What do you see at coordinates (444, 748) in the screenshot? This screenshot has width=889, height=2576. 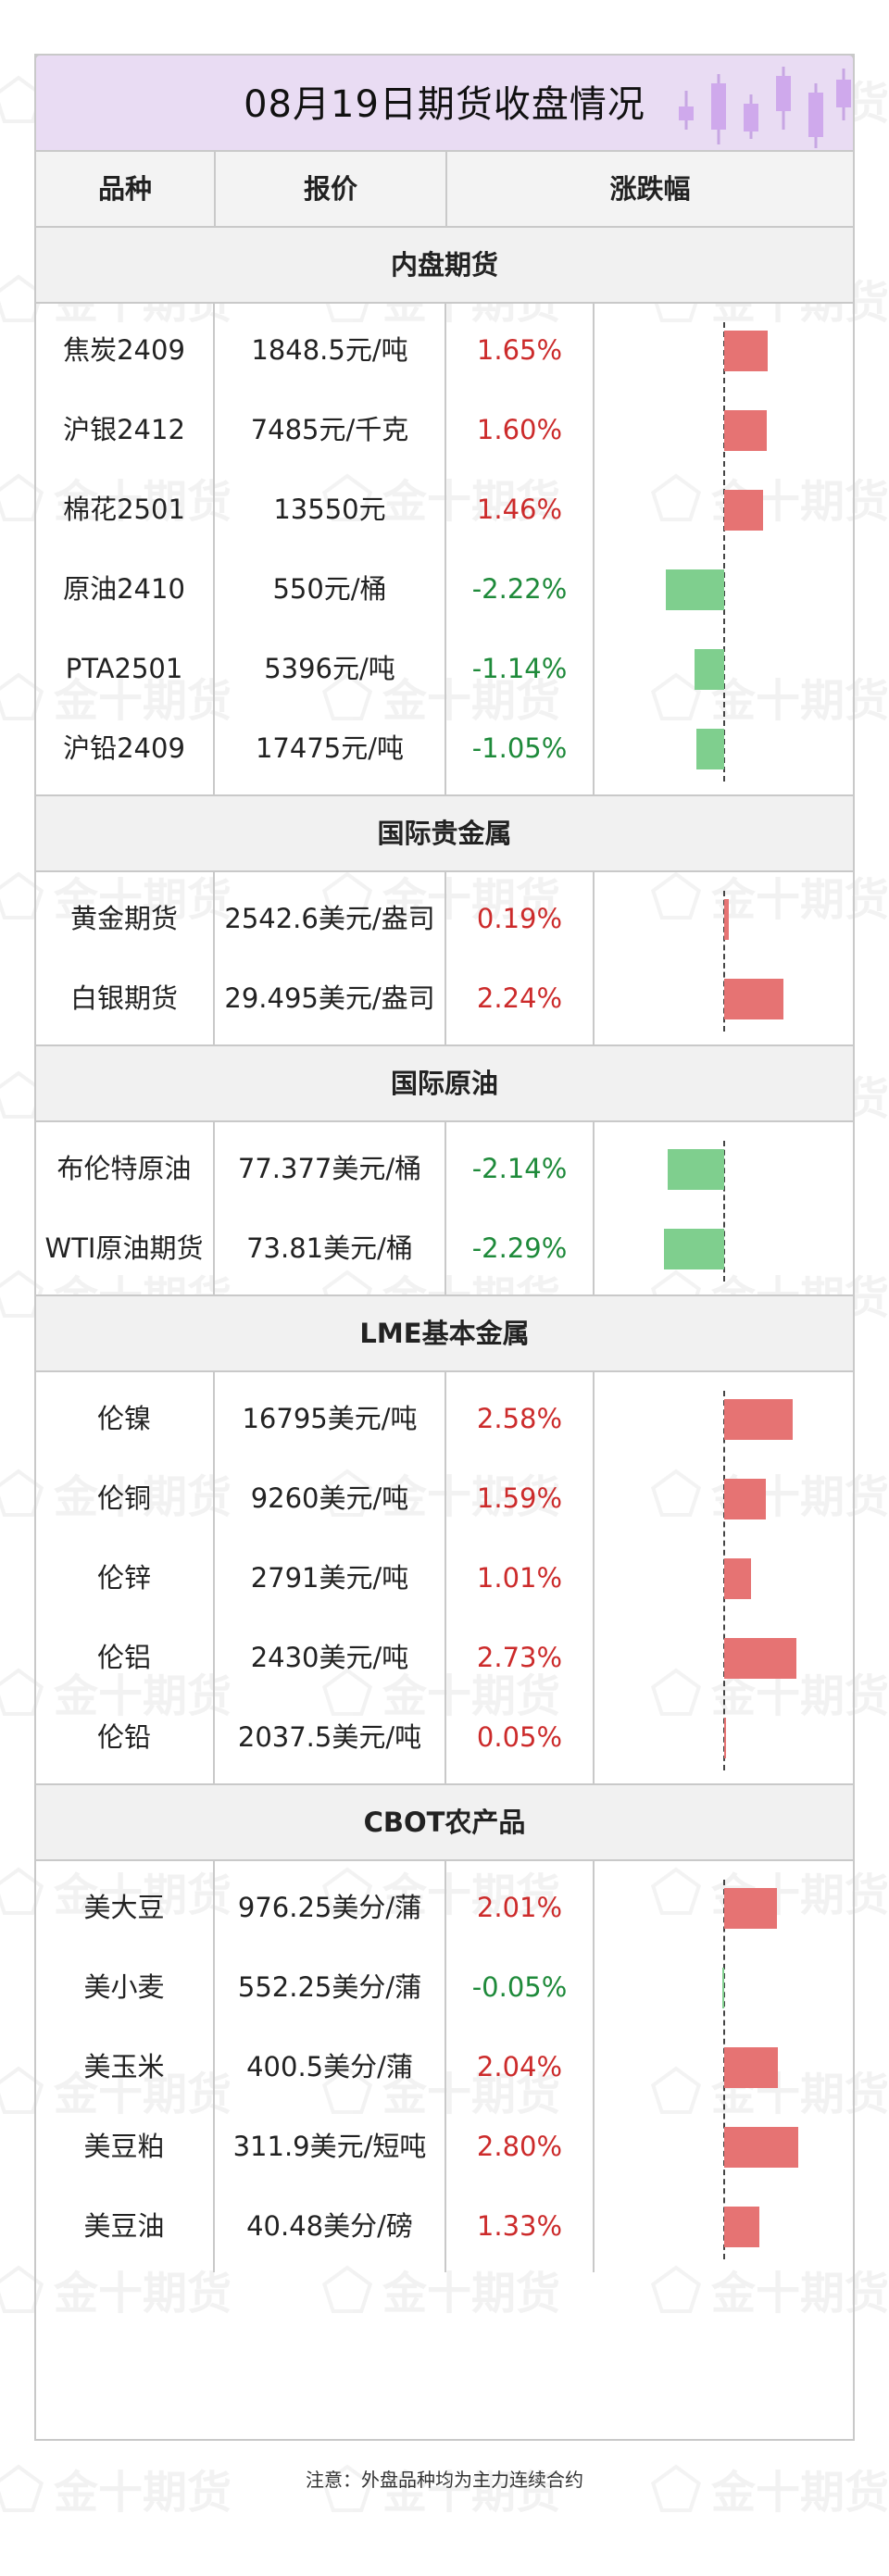 I see `table-row: 沪铅2409 17475元/吨 -1.05%` at bounding box center [444, 748].